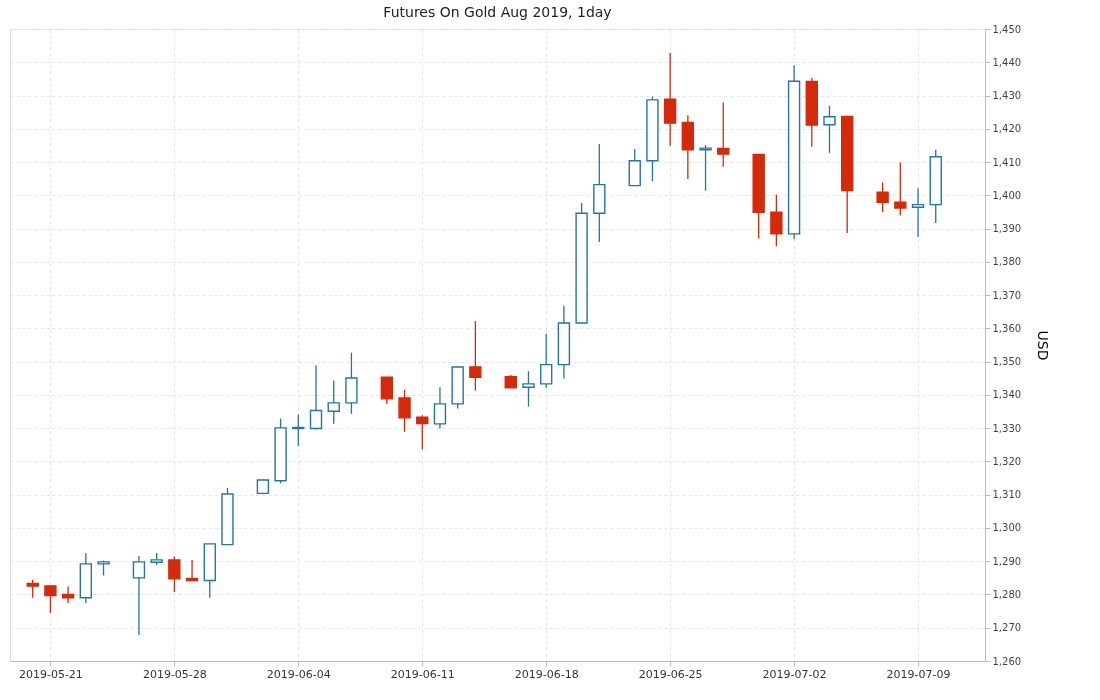  What do you see at coordinates (1007, 162) in the screenshot?
I see `y-tick-label: 1,410` at bounding box center [1007, 162].